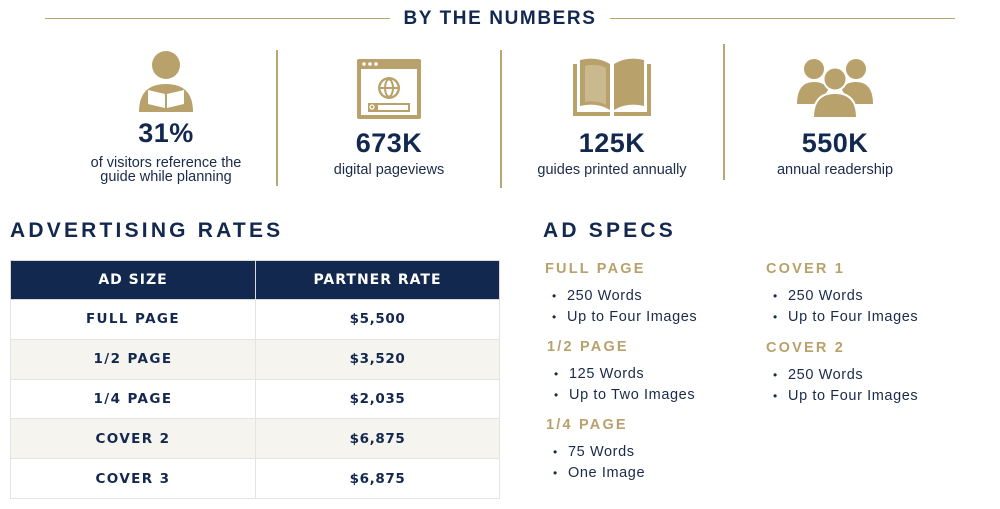  Describe the element at coordinates (599, 452) in the screenshot. I see `list-item: 75 Words` at that location.